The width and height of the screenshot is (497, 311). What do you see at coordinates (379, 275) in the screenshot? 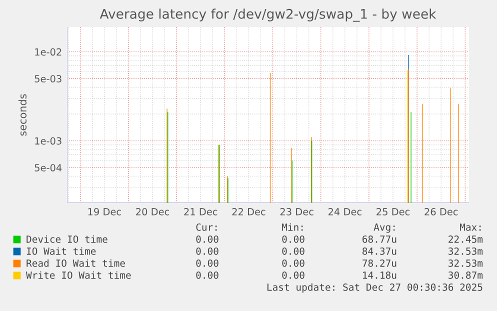
I see `text: 14.18u` at bounding box center [379, 275].